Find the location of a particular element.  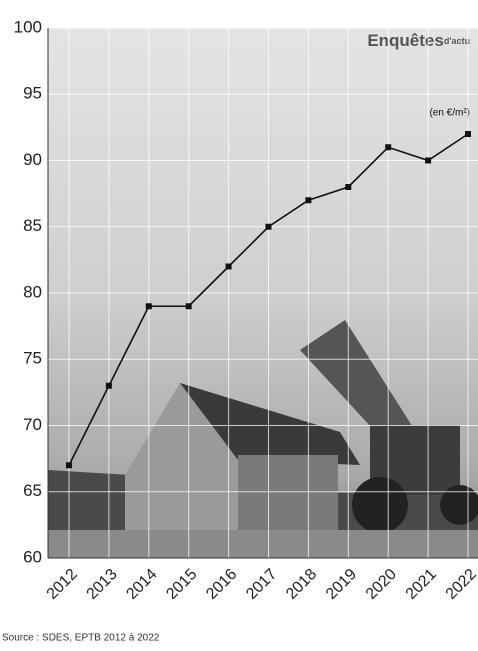

y-tick-label: 80 is located at coordinates (32, 291).